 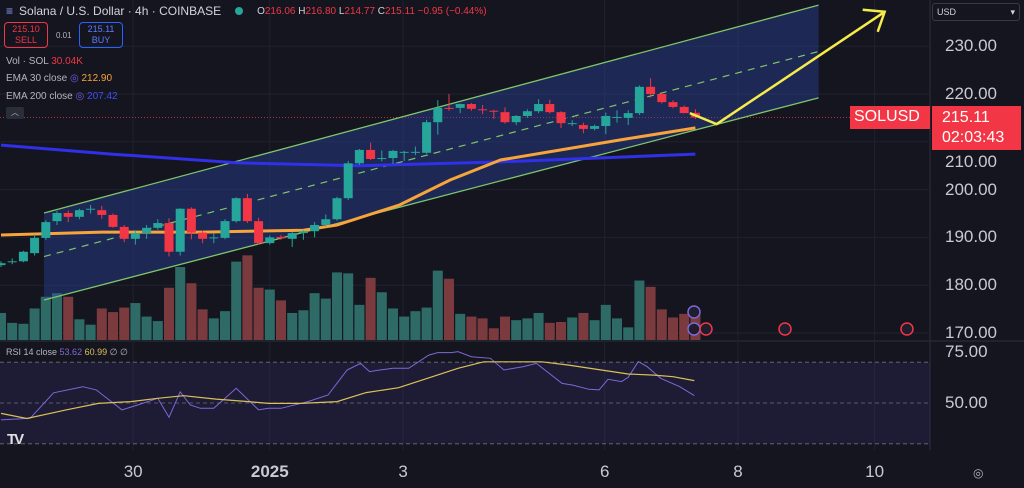 I want to click on last-price: 215.11, so click(x=966, y=117).